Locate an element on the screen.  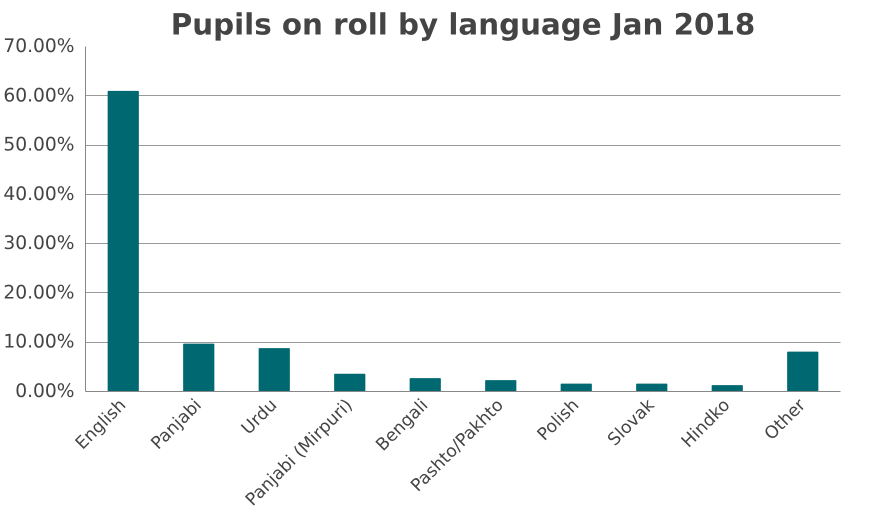
y-tick-label: 0.00% is located at coordinates (45, 391).